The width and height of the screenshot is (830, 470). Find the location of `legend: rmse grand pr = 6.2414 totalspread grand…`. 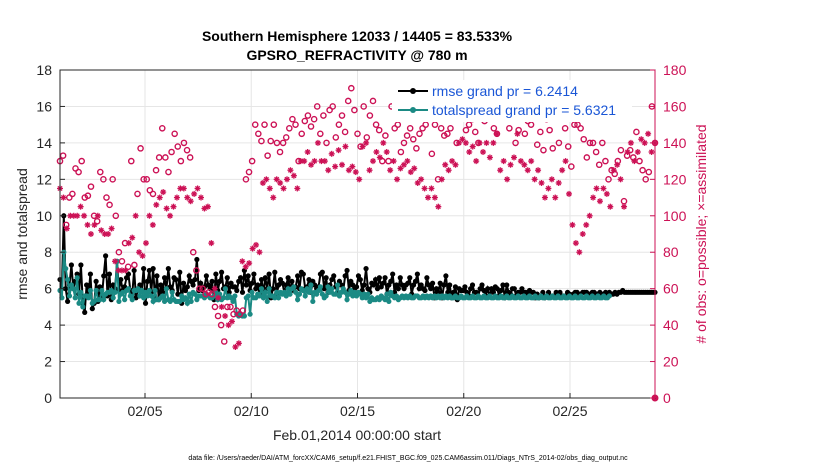

legend: rmse grand pr = 6.2414 totalspread grand… is located at coordinates (512, 101).